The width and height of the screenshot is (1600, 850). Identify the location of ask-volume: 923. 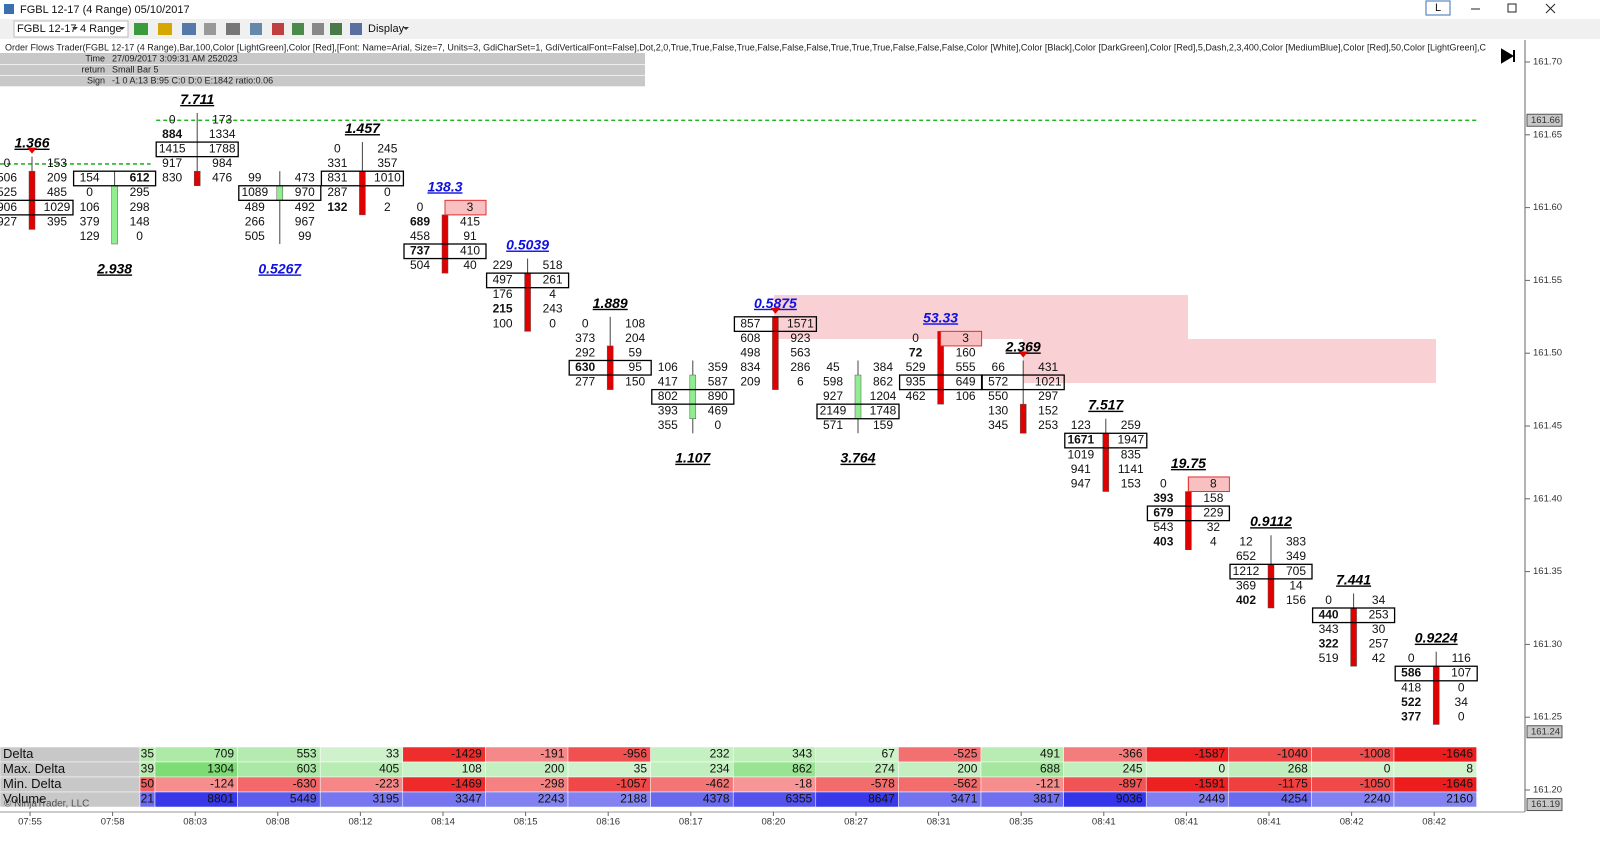
(800, 338).